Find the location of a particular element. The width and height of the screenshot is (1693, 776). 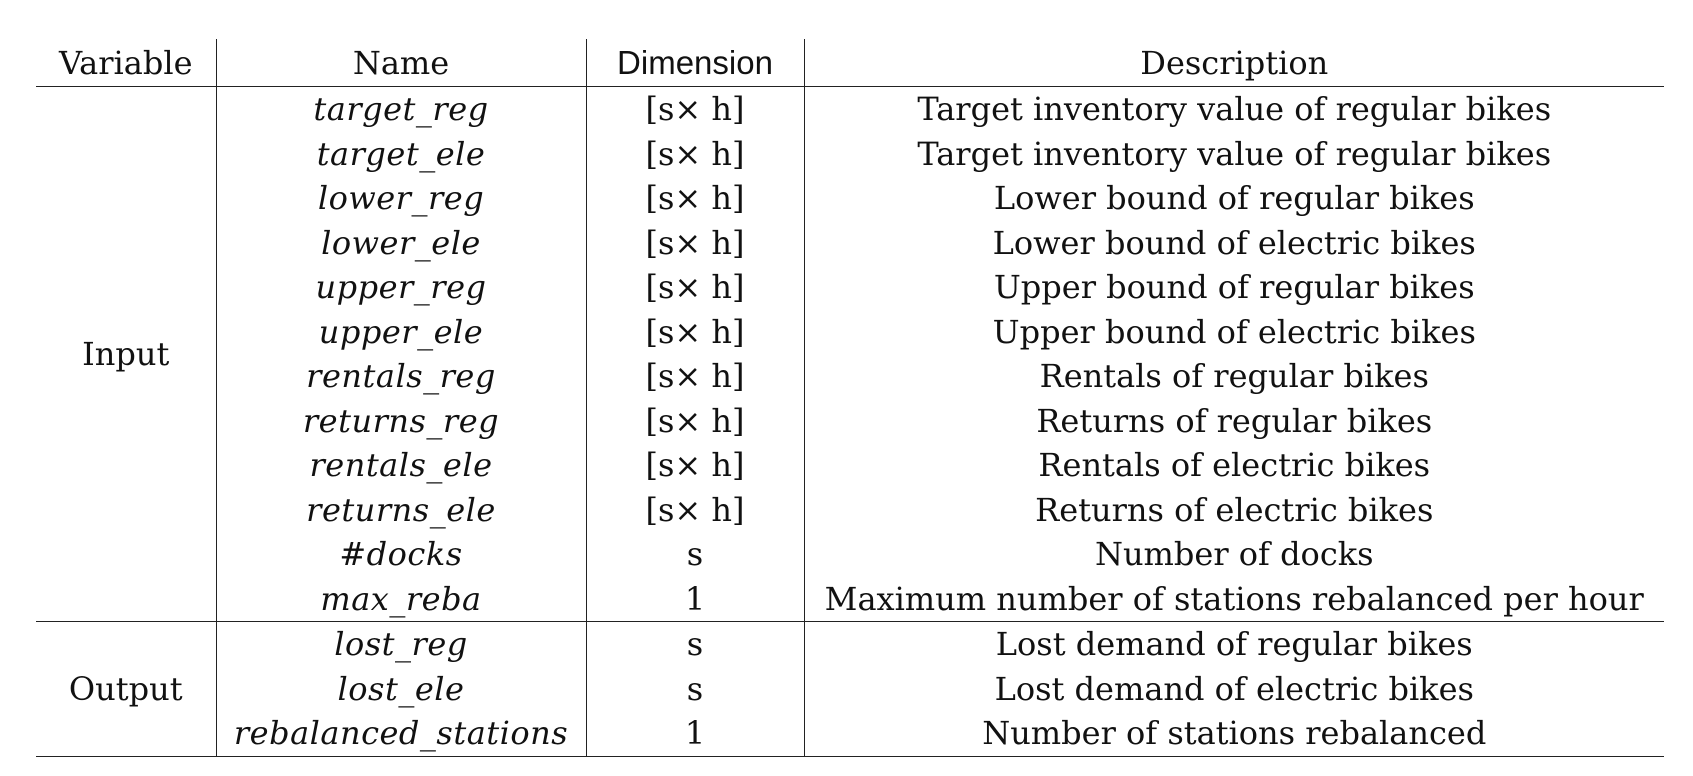

cell-name: #docks is located at coordinates (400, 554).